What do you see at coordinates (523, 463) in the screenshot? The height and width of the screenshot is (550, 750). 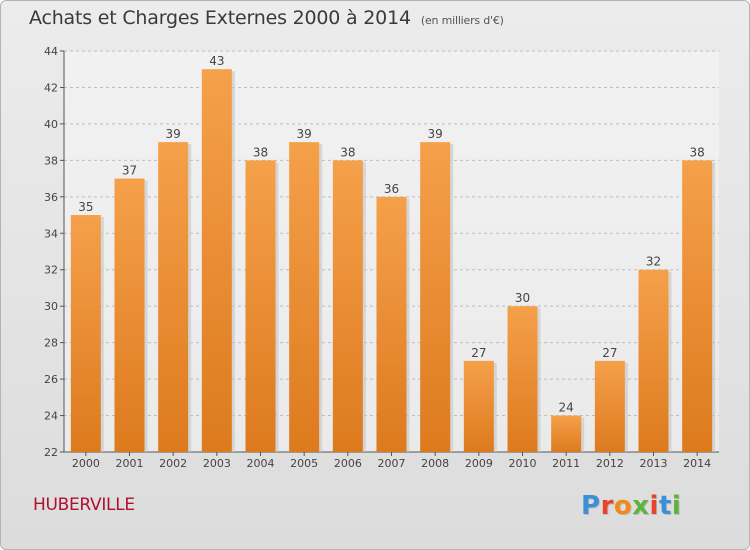 I see `x-tick-label: 2010` at bounding box center [523, 463].